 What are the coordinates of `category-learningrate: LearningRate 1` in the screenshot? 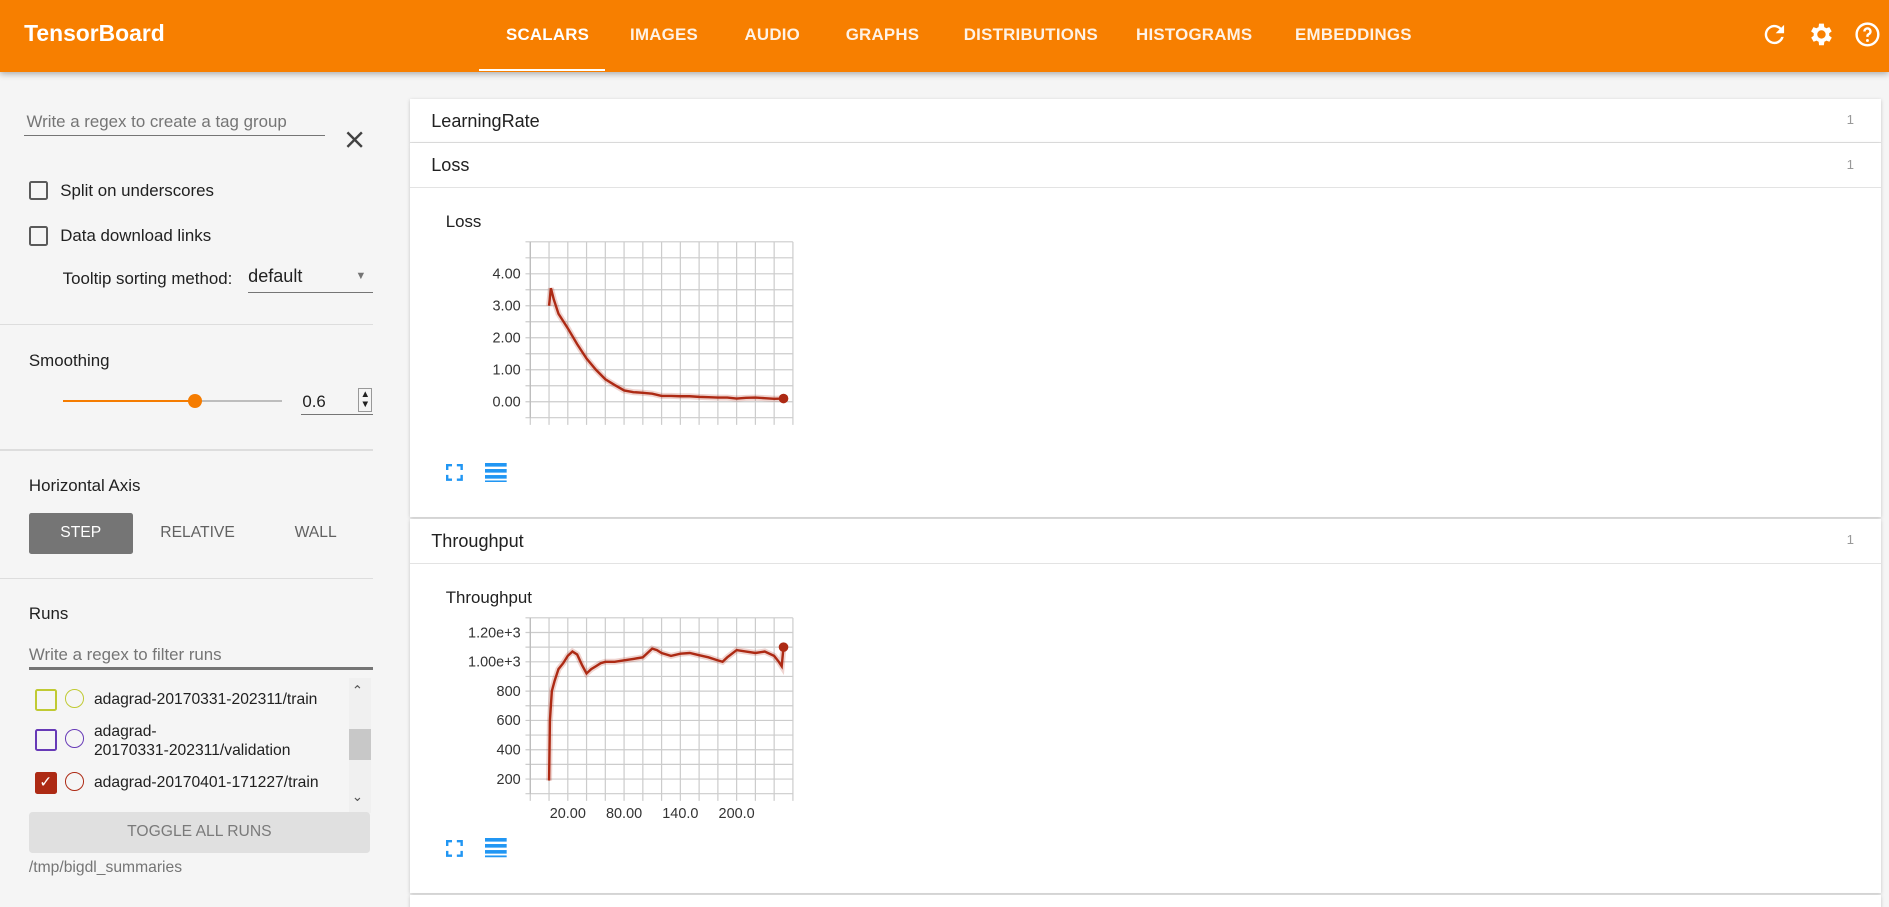 It's located at (1145, 121).